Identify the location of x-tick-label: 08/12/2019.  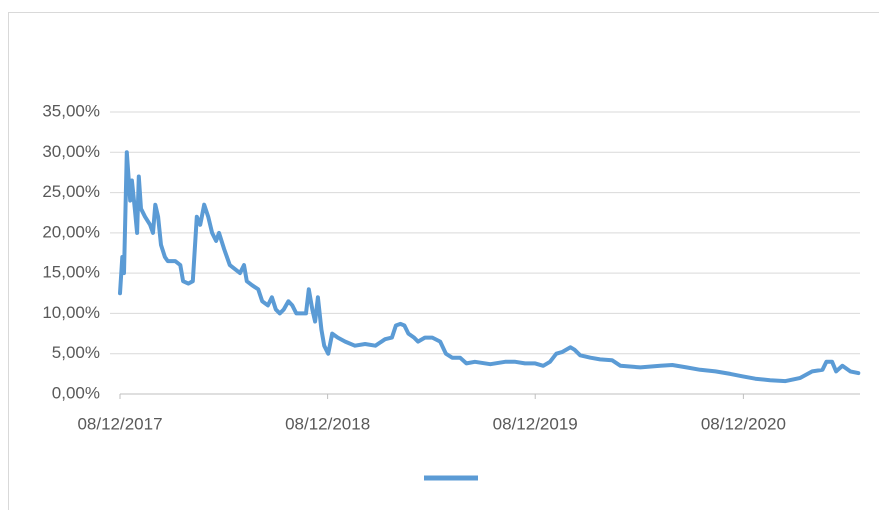
(535, 423).